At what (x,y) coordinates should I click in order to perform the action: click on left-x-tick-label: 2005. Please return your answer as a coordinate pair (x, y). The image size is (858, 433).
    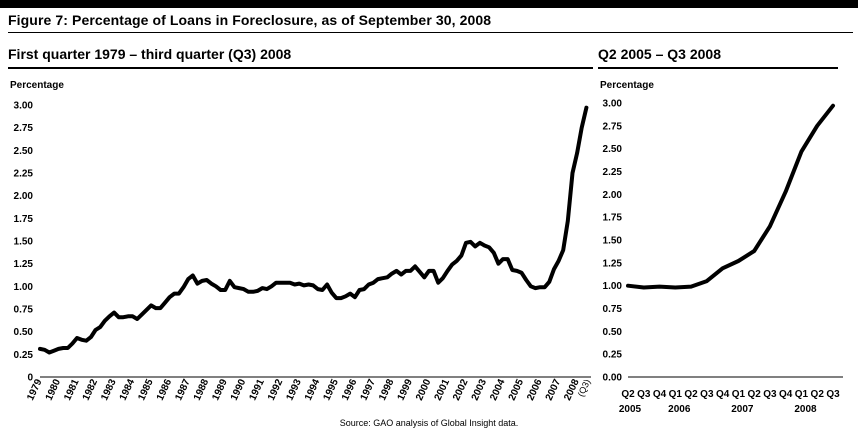
    Looking at the image, I should click on (517, 389).